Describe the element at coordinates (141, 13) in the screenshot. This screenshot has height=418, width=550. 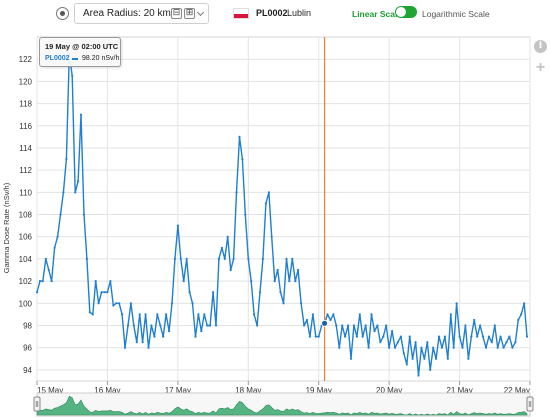
I see `area-radius-select: Area Radius: 20 km ⊟ ⊞` at that location.